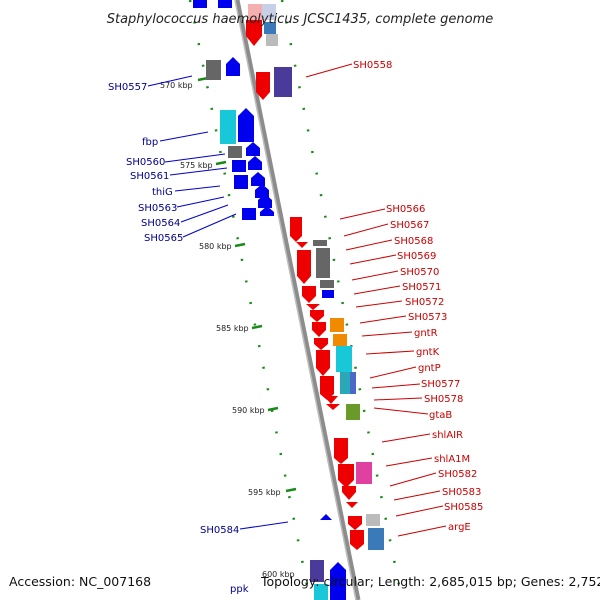  What do you see at coordinates (232, 328) in the screenshot?
I see `kbp-label: 585 kbp` at bounding box center [232, 328].